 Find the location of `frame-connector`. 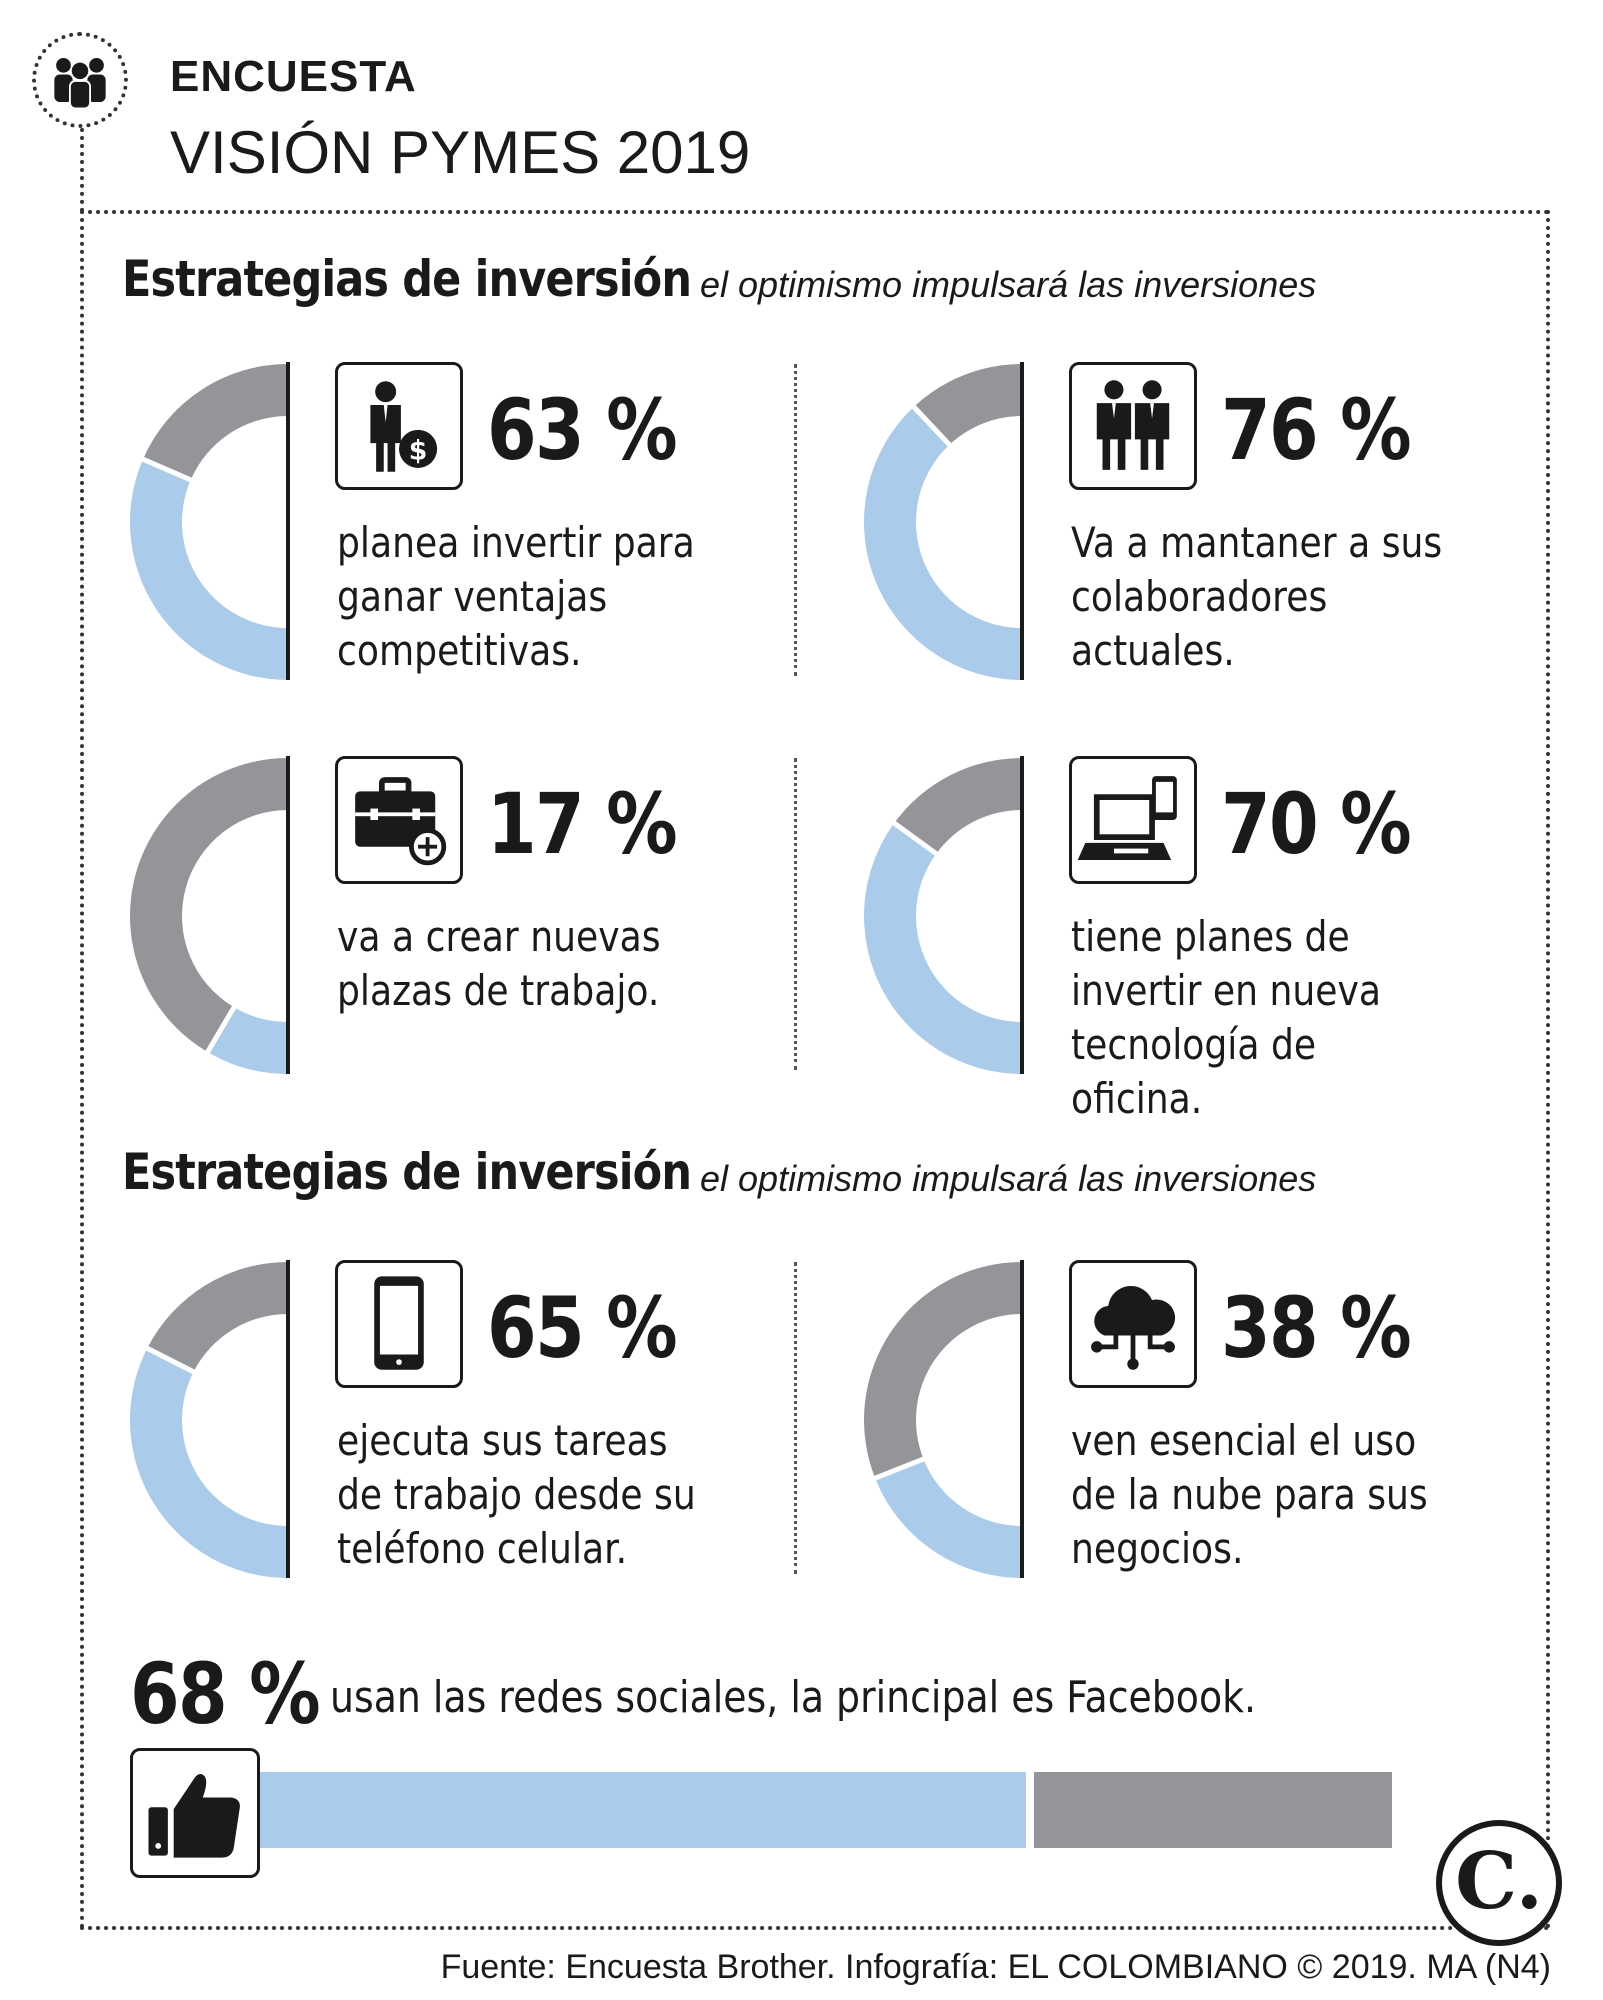

frame-connector is located at coordinates (82, 170).